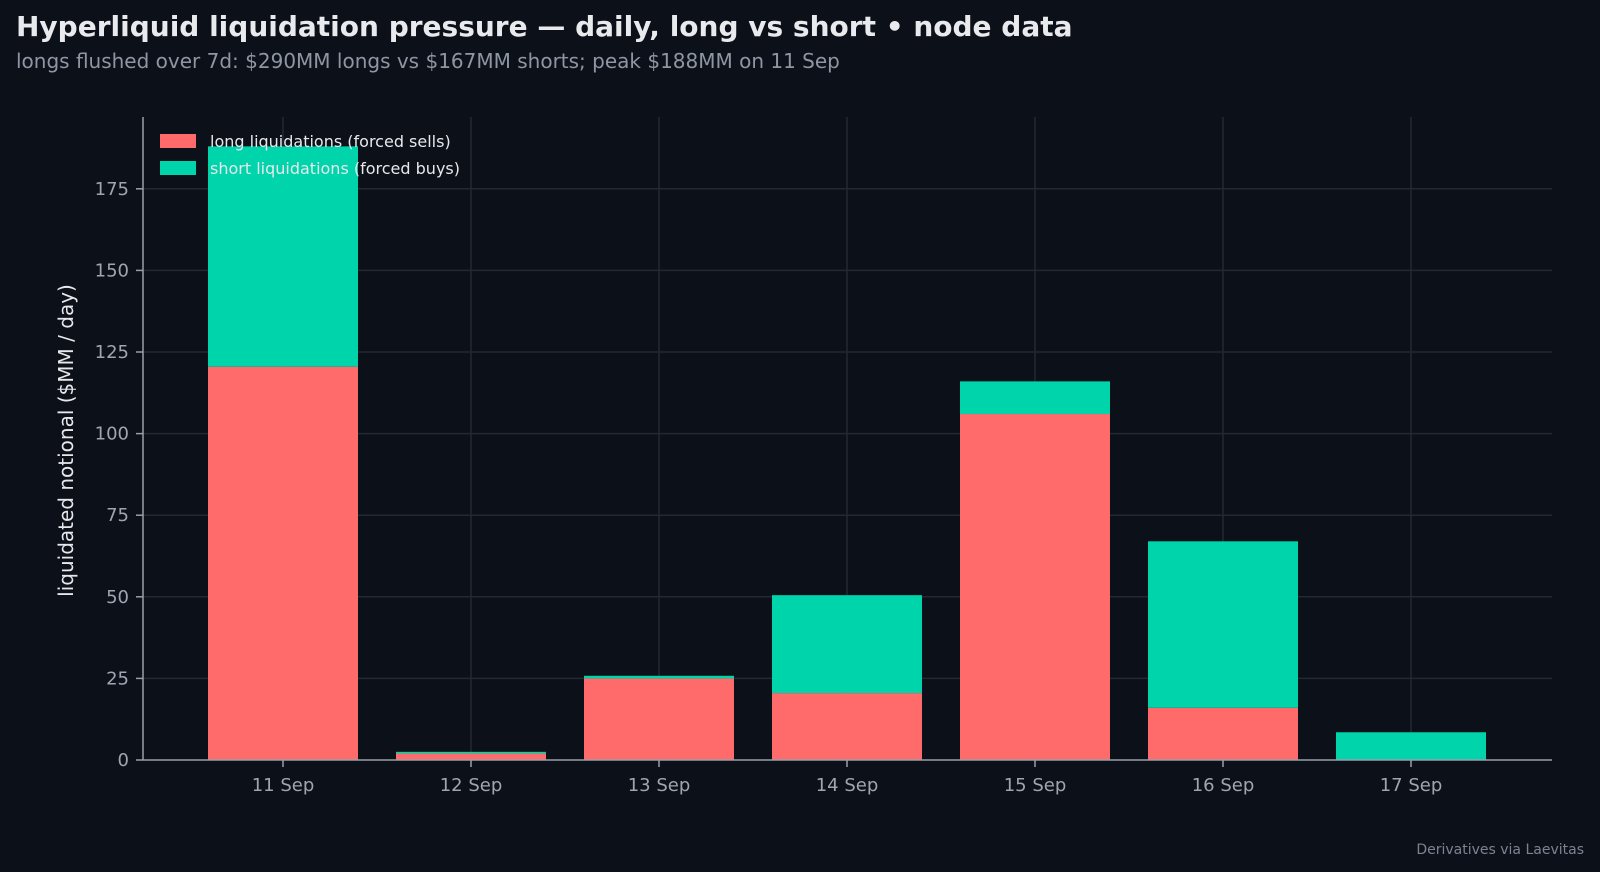 This screenshot has height=872, width=1600. What do you see at coordinates (112, 434) in the screenshot?
I see `y-tick-label: 100` at bounding box center [112, 434].